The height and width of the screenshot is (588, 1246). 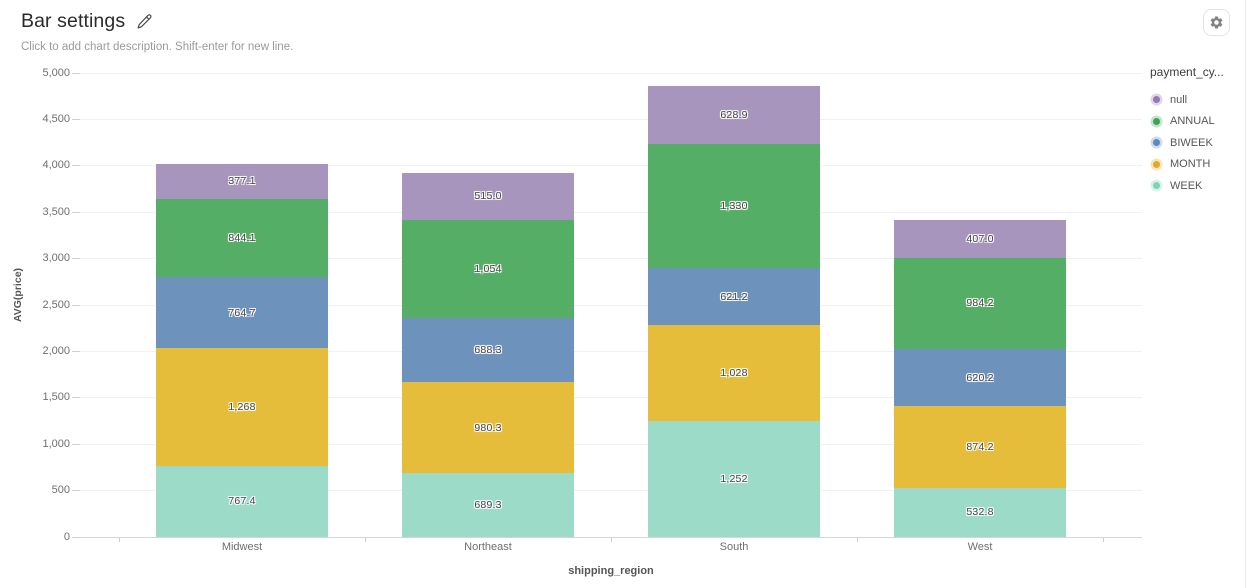 I want to click on settings-button, so click(x=1216, y=22).